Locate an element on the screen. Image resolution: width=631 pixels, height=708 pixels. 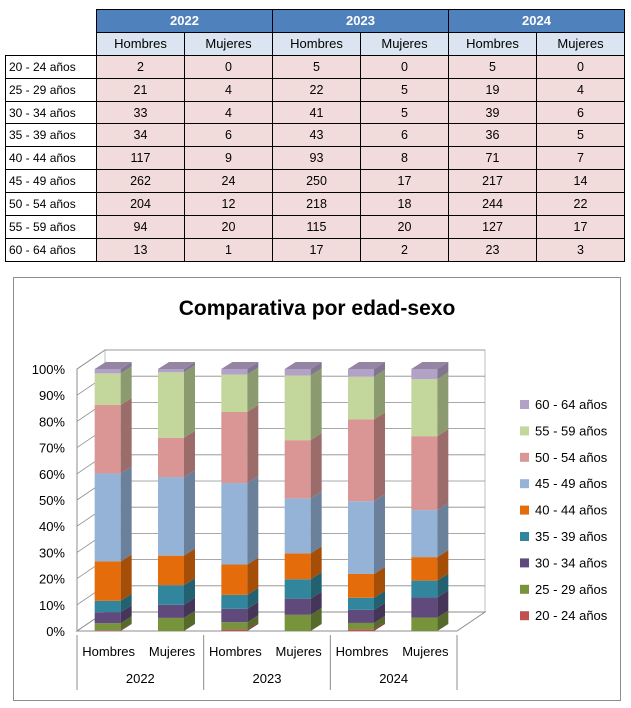
value-cell: 12 is located at coordinates (228, 204).